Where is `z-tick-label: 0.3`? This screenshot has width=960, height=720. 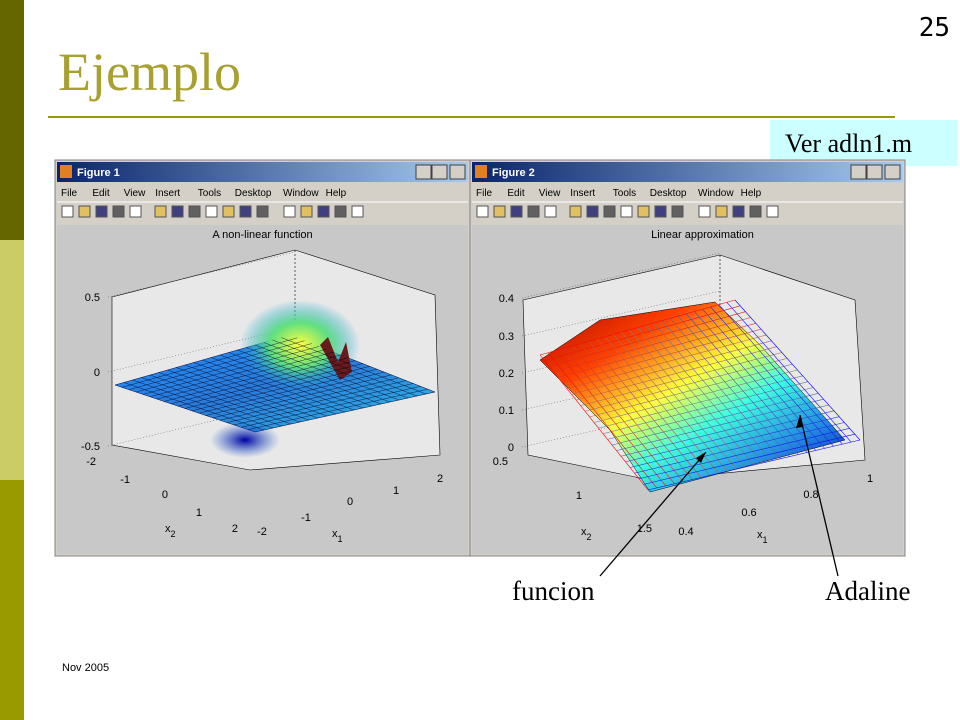
z-tick-label: 0.3 is located at coordinates (506, 337).